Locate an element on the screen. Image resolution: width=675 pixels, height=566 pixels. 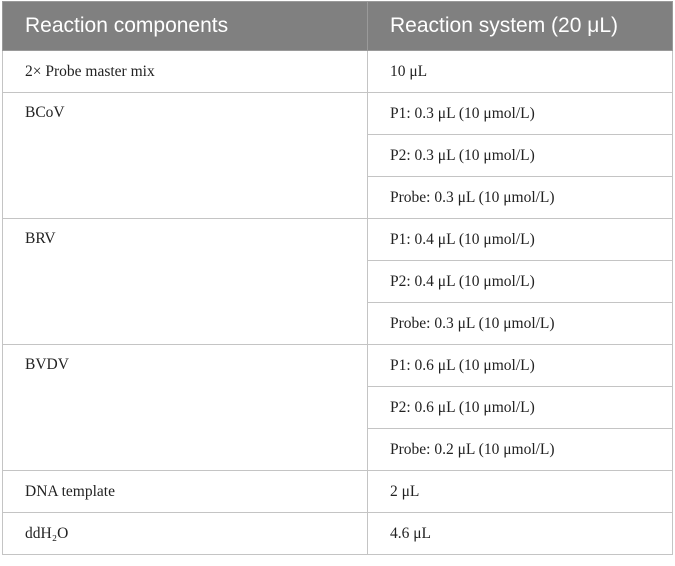
table-row: P2: 0.6 μL (10 μmol/L) is located at coordinates (338, 407).